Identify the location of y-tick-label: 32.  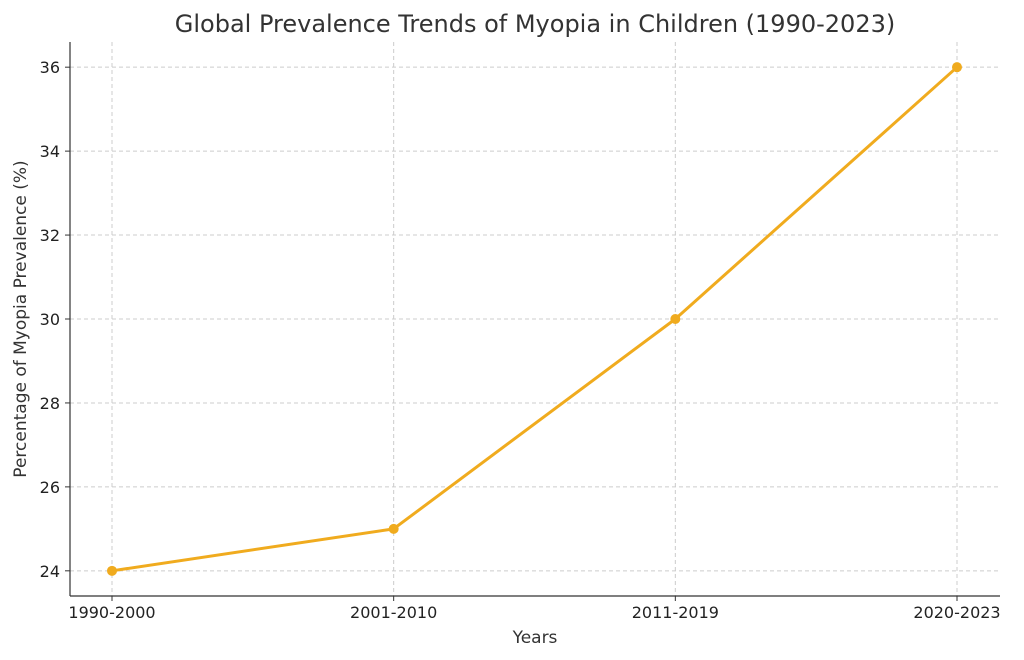
(50, 235).